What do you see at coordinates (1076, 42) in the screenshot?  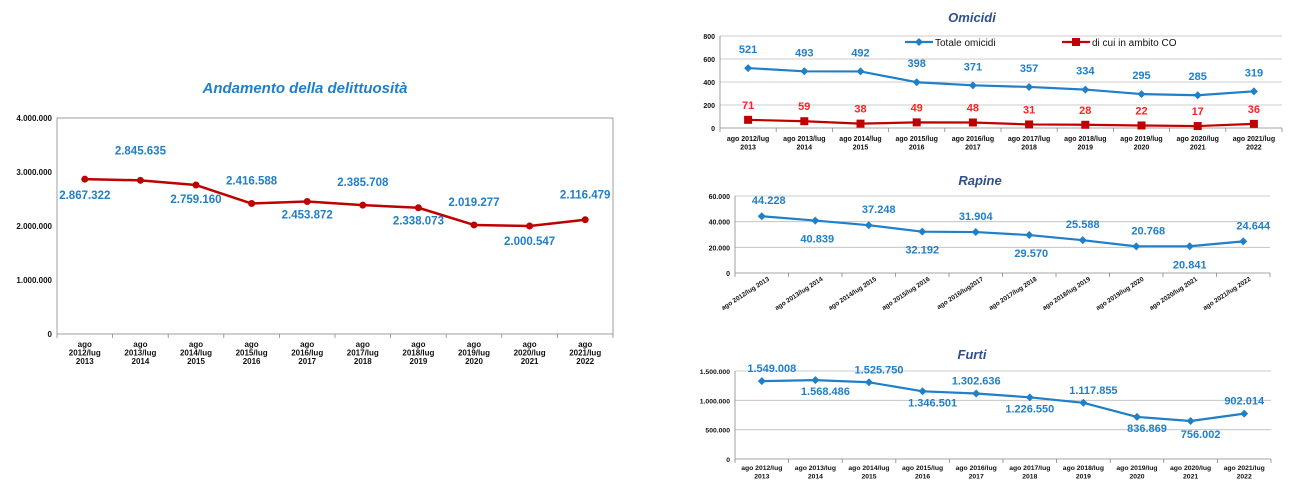 I see `legend-swatch-marker` at bounding box center [1076, 42].